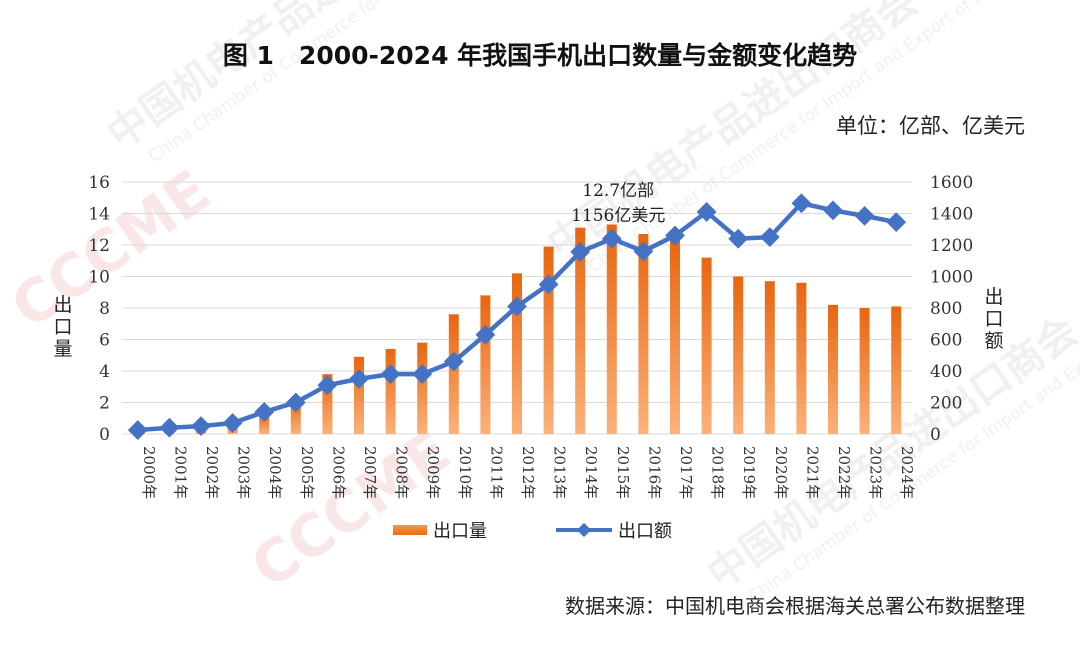 Image resolution: width=1080 pixels, height=648 pixels. Describe the element at coordinates (618, 216) in the screenshot. I see `annotation-line: 1156亿美元` at that location.